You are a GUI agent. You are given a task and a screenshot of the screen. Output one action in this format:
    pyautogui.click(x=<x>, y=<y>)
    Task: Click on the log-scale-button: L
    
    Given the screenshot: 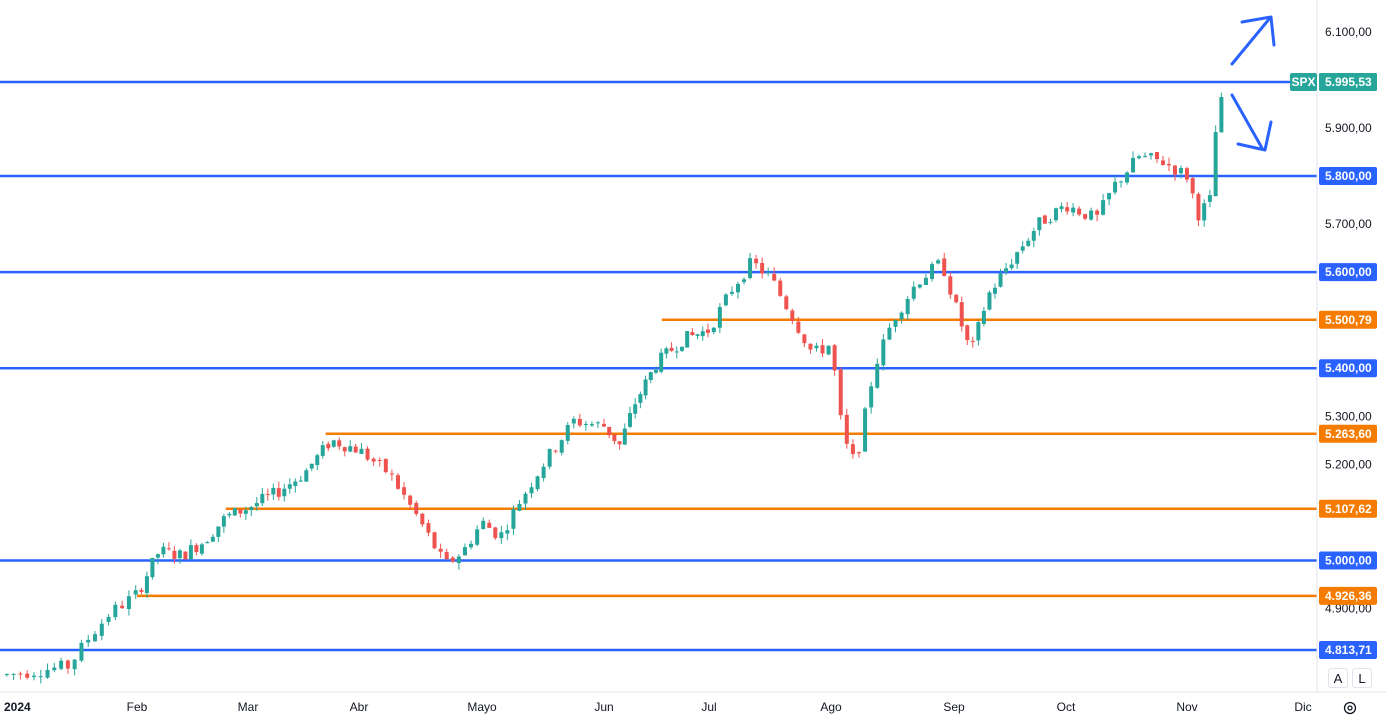 What is the action you would take?
    pyautogui.click(x=1362, y=678)
    